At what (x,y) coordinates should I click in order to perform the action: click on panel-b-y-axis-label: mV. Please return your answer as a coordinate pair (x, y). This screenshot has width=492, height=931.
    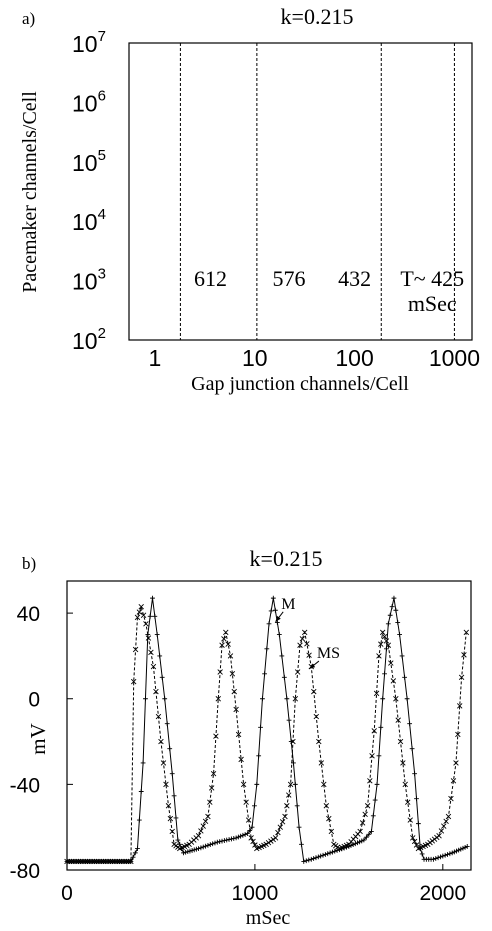
    Looking at the image, I should click on (38, 739).